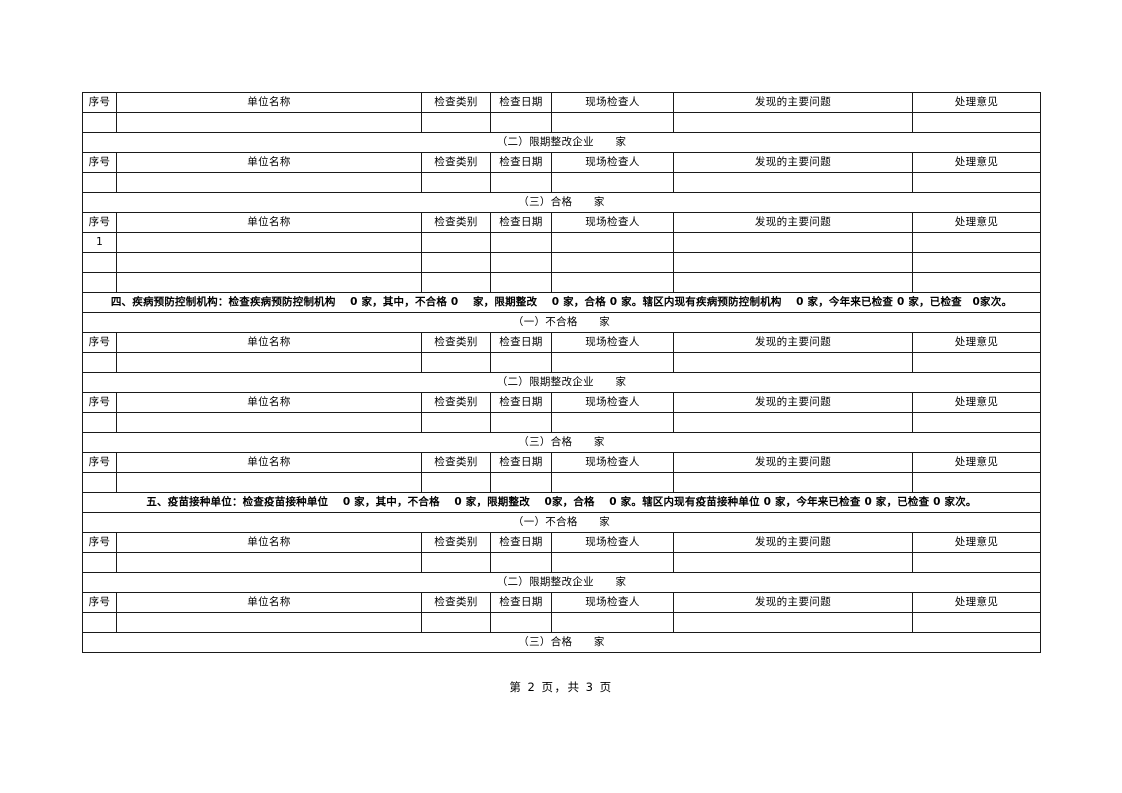  What do you see at coordinates (99, 242) in the screenshot?
I see `cell-index: 1` at bounding box center [99, 242].